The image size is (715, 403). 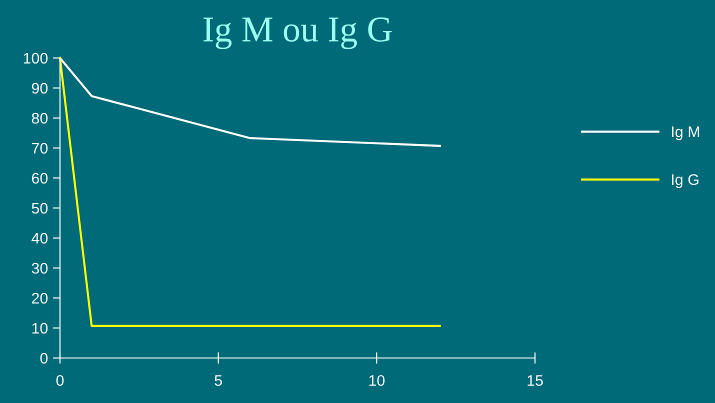 I want to click on y-tick-label: 100, so click(x=36, y=58).